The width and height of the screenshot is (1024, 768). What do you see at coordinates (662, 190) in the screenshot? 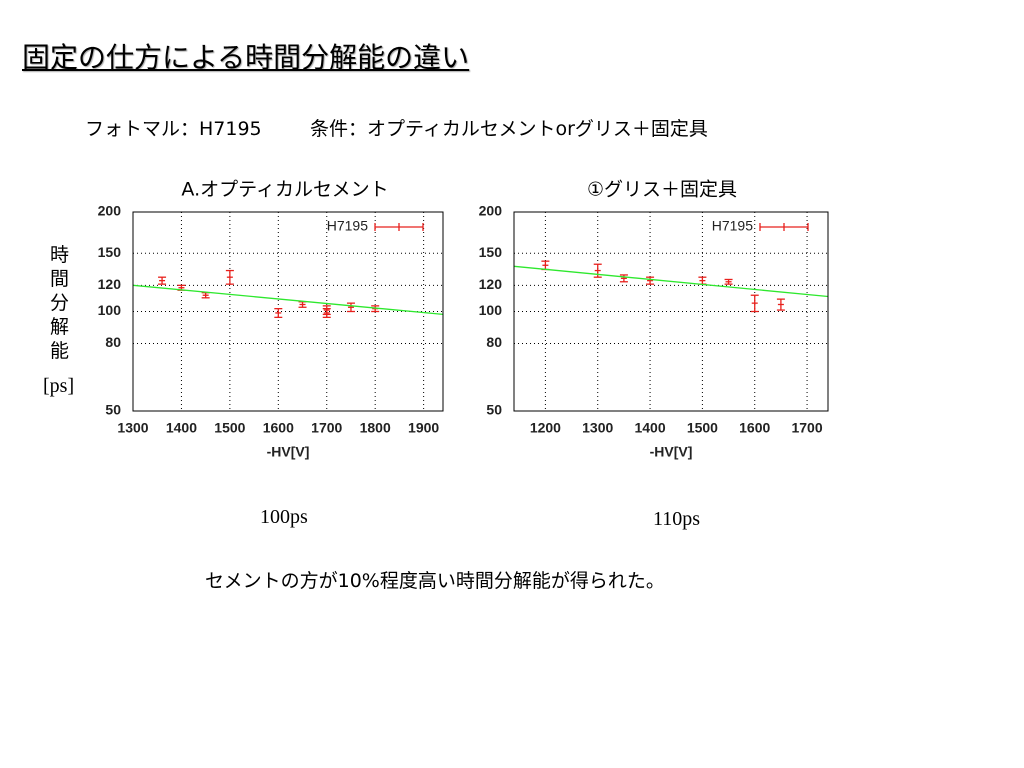
I see `chart-title: ①グリス＋固定具` at bounding box center [662, 190].